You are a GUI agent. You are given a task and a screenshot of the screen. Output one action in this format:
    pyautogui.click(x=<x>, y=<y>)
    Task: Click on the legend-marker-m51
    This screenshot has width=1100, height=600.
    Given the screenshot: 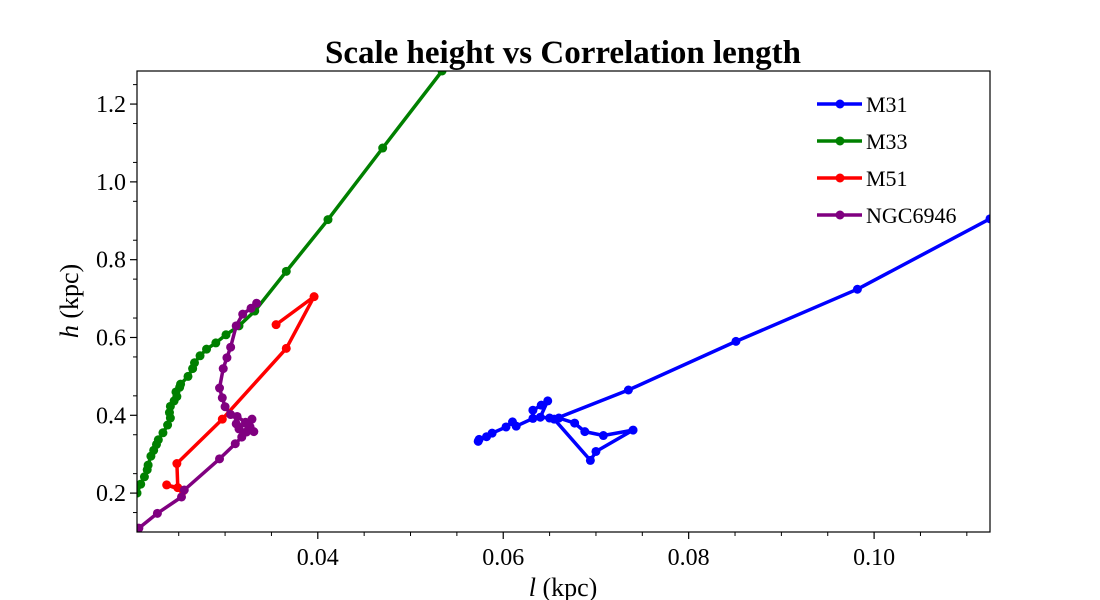 What is the action you would take?
    pyautogui.click(x=840, y=178)
    